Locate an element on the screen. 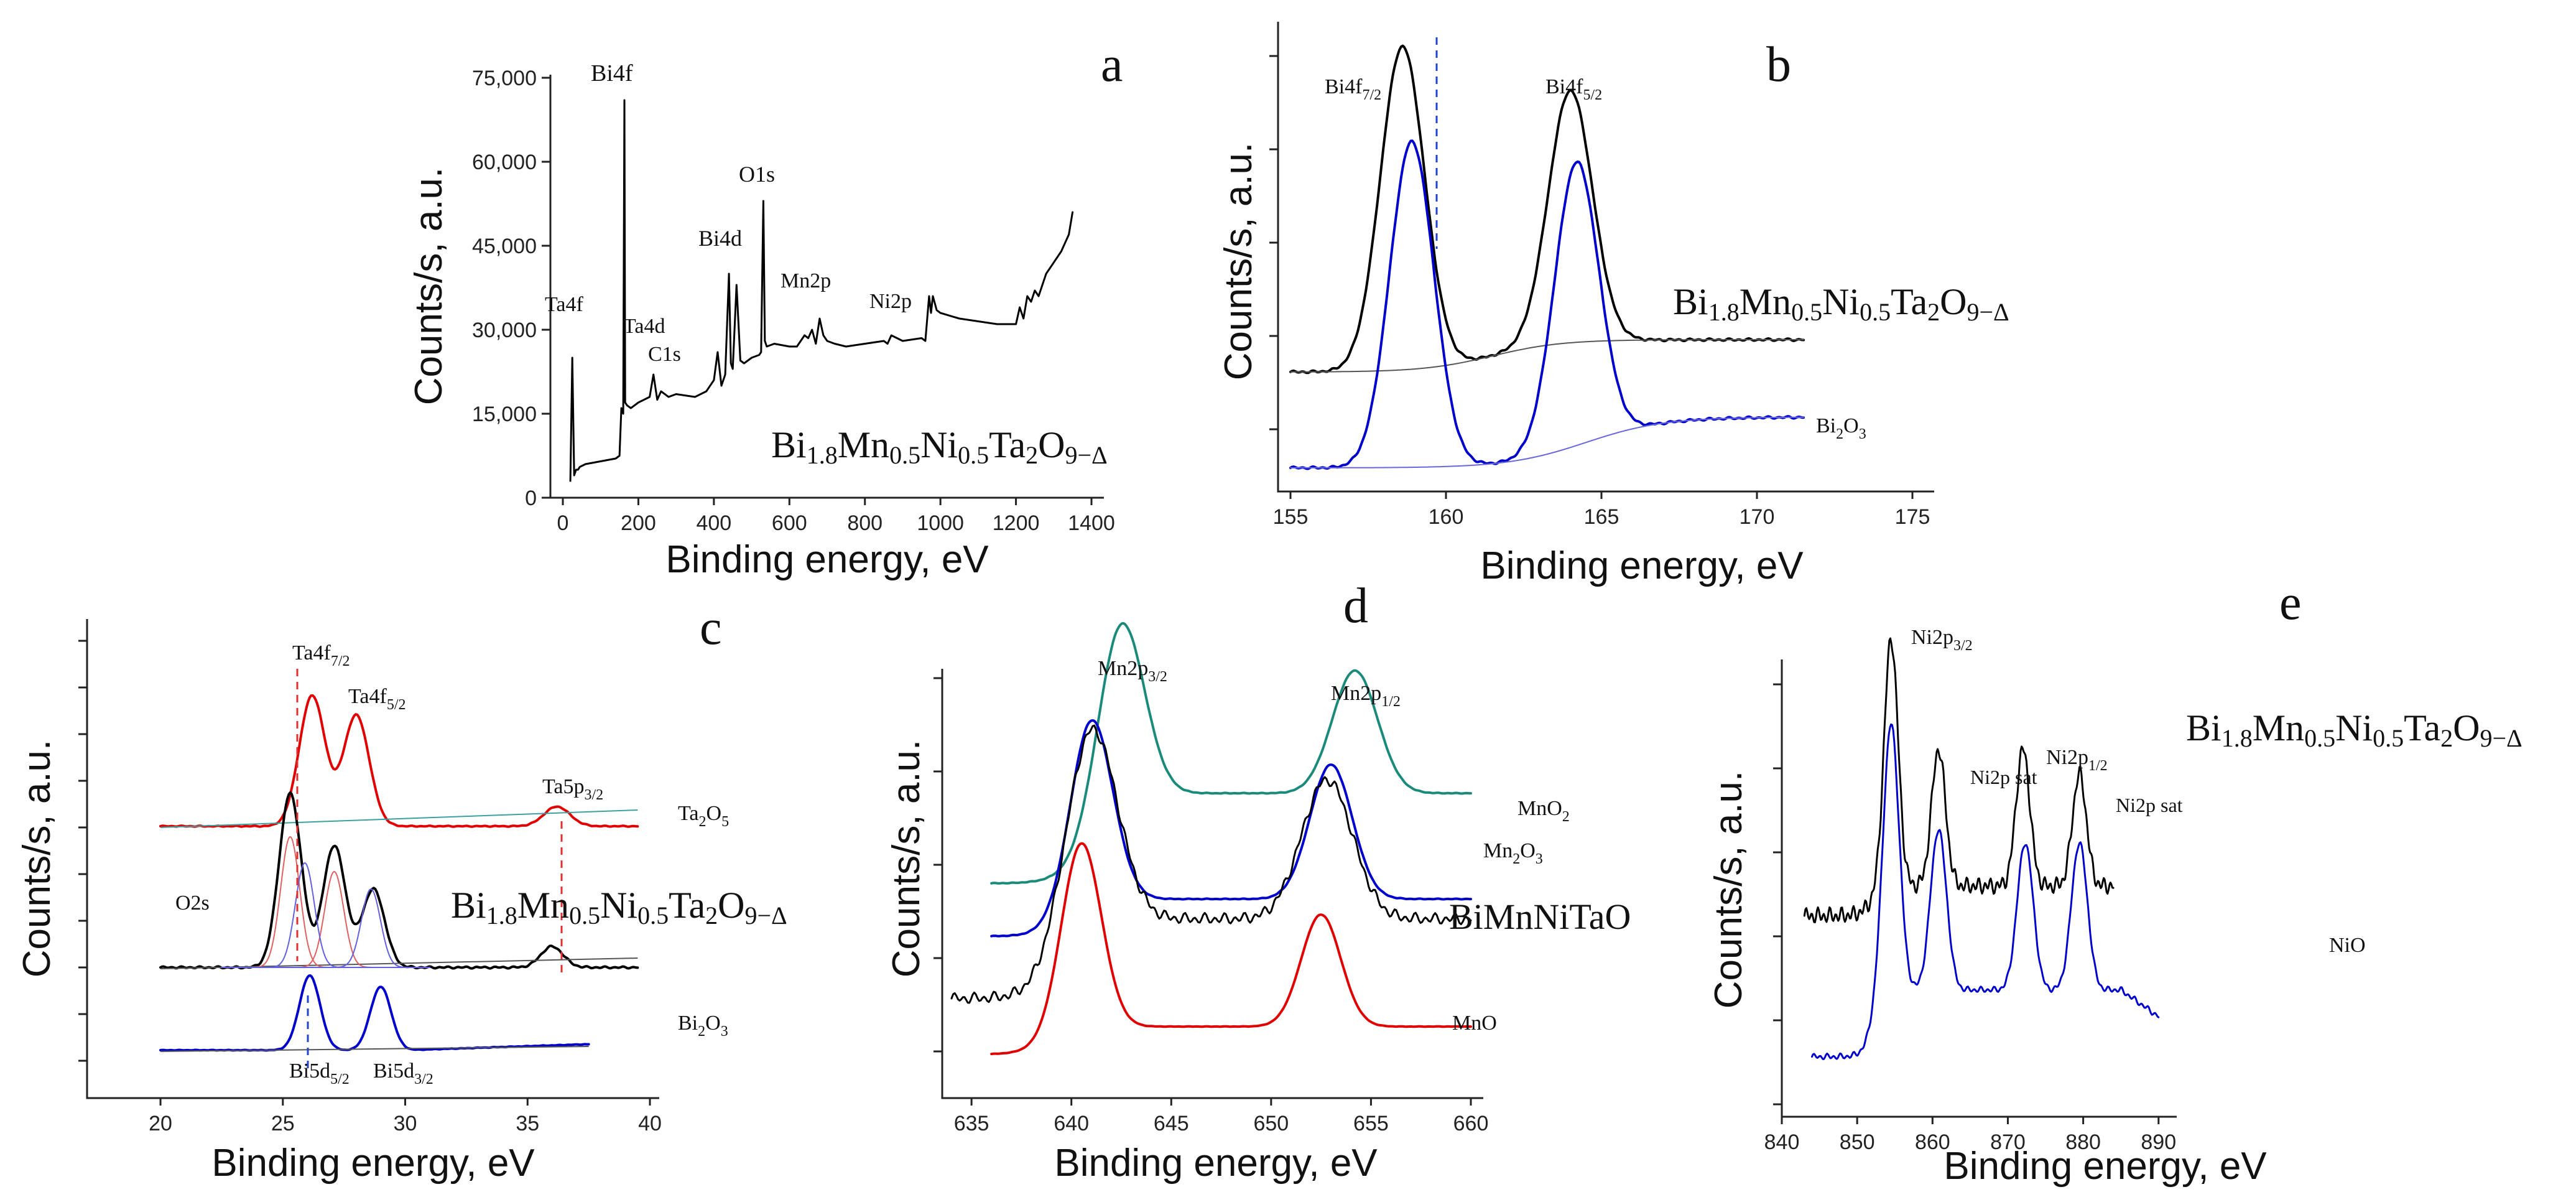  panel-d-curves is located at coordinates (1211, 839).